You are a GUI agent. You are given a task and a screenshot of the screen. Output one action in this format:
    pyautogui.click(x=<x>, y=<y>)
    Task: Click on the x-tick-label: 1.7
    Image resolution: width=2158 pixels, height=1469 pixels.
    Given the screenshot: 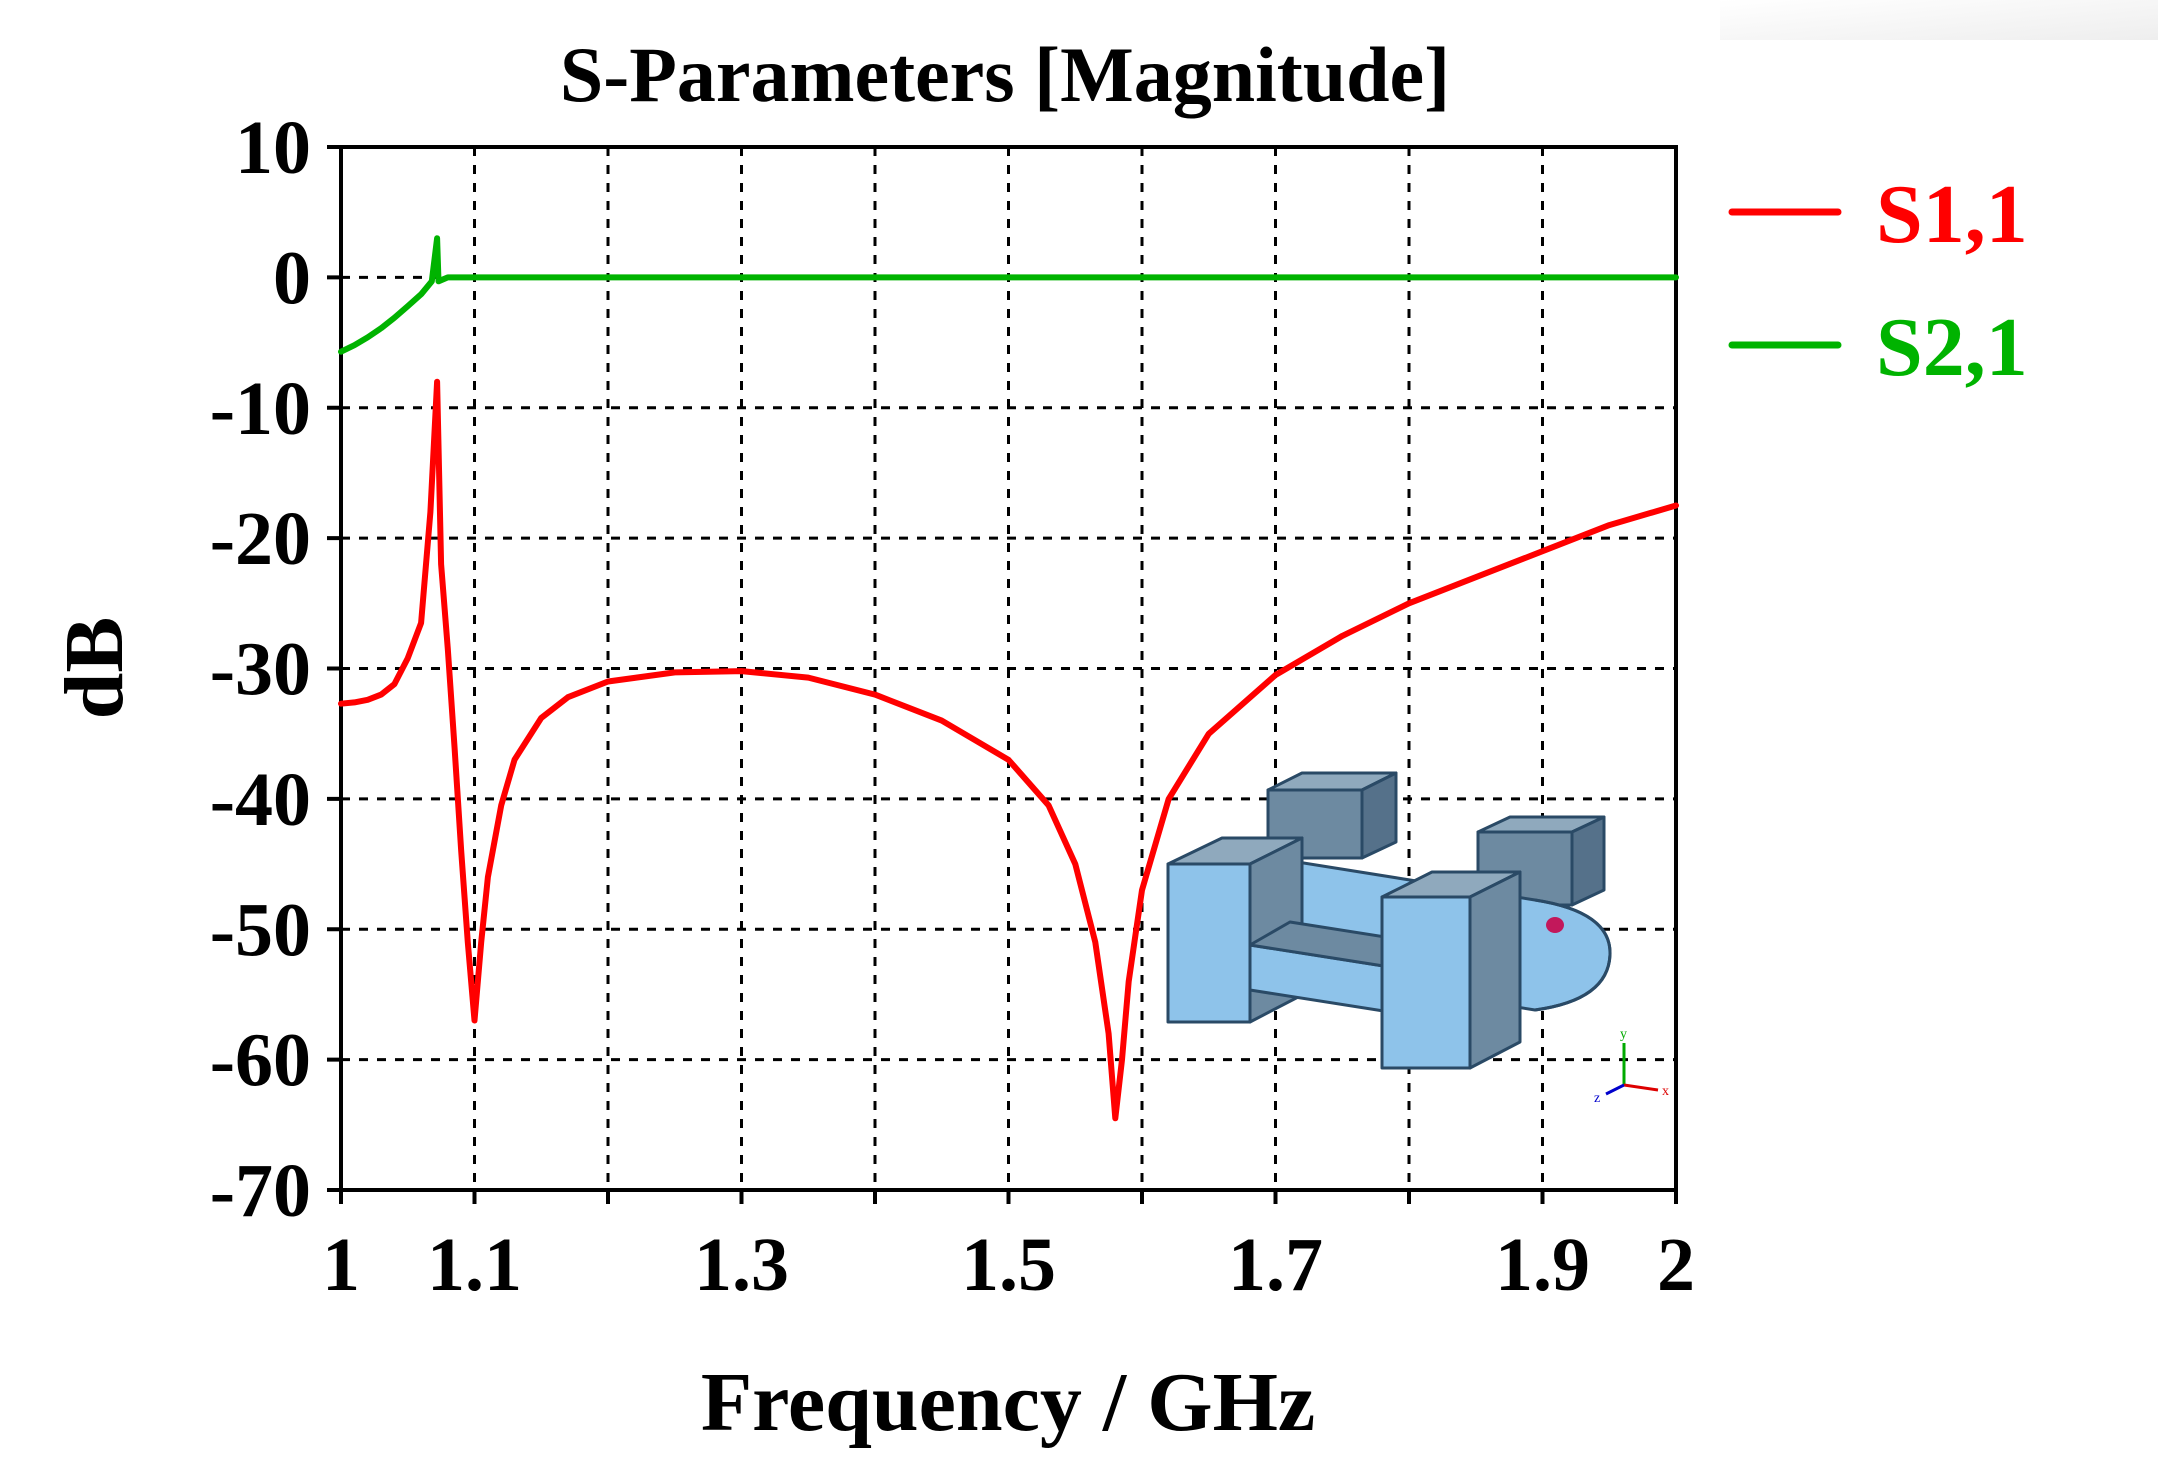 What is the action you would take?
    pyautogui.click(x=1275, y=1265)
    